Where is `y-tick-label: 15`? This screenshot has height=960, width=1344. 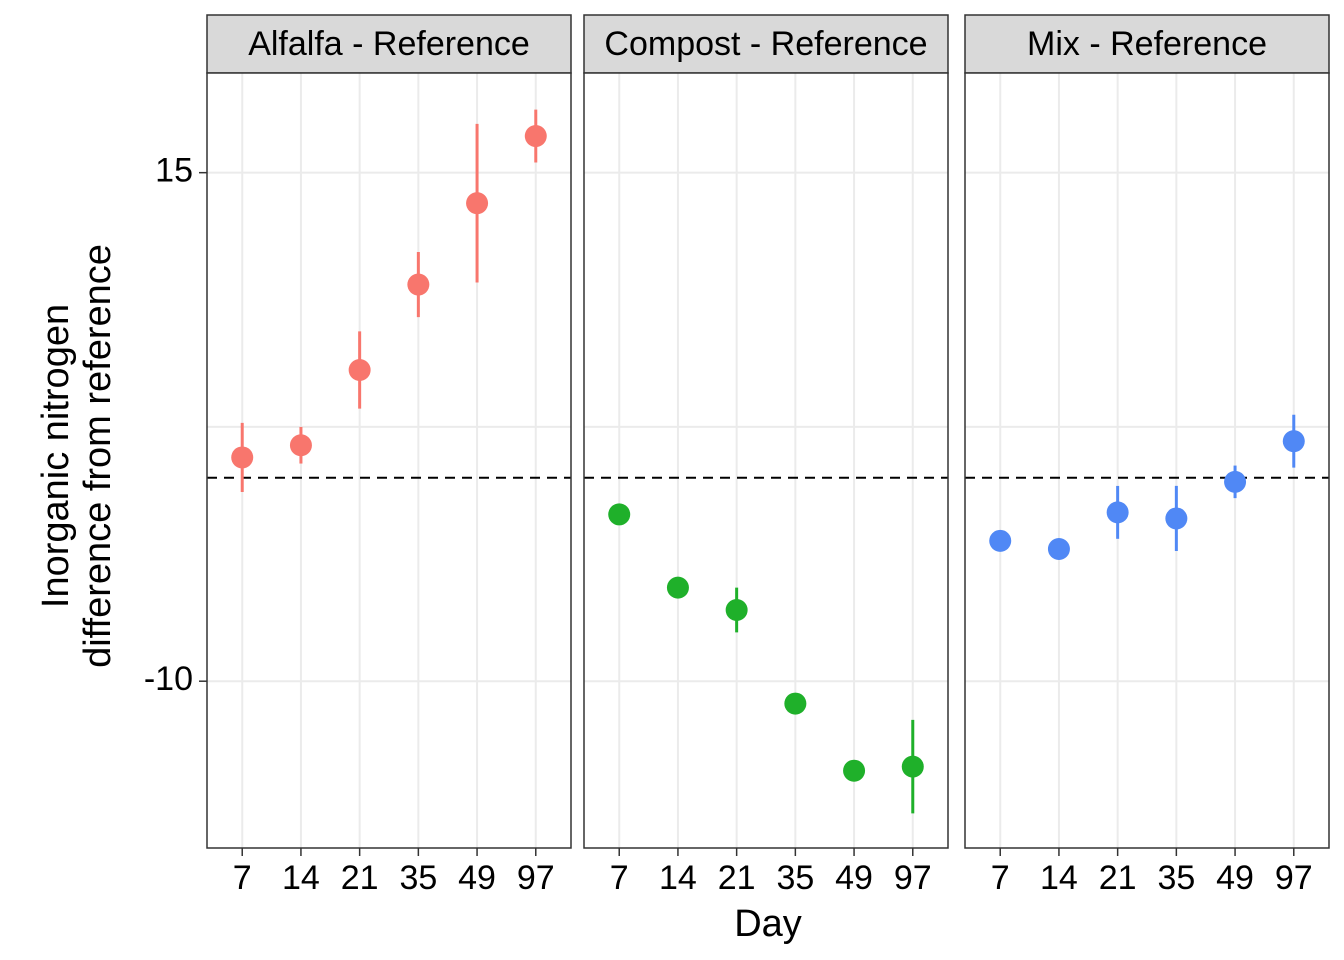 y-tick-label: 15 is located at coordinates (174, 171).